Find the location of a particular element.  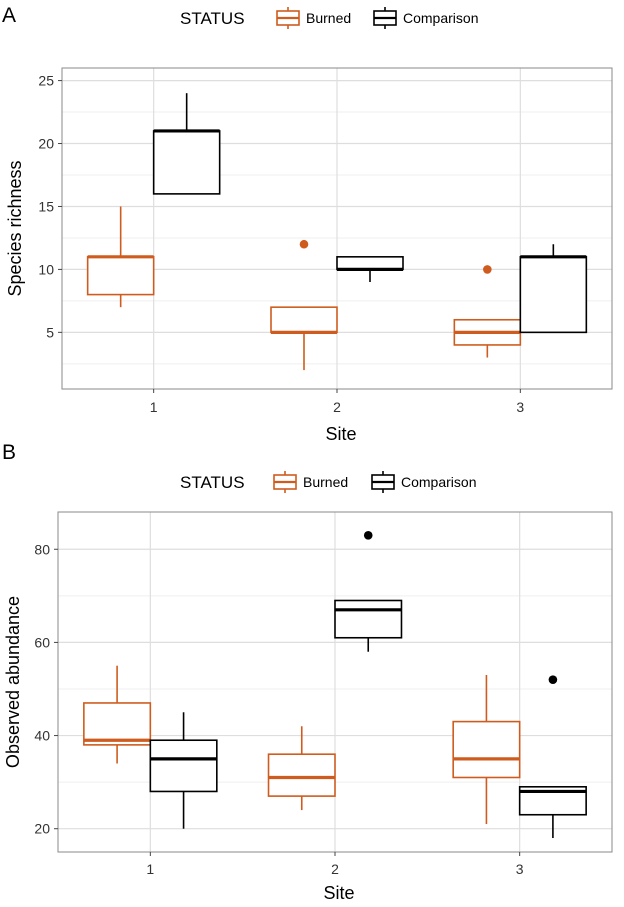

panel-b-site-1-comparison-box is located at coordinates (183, 766).